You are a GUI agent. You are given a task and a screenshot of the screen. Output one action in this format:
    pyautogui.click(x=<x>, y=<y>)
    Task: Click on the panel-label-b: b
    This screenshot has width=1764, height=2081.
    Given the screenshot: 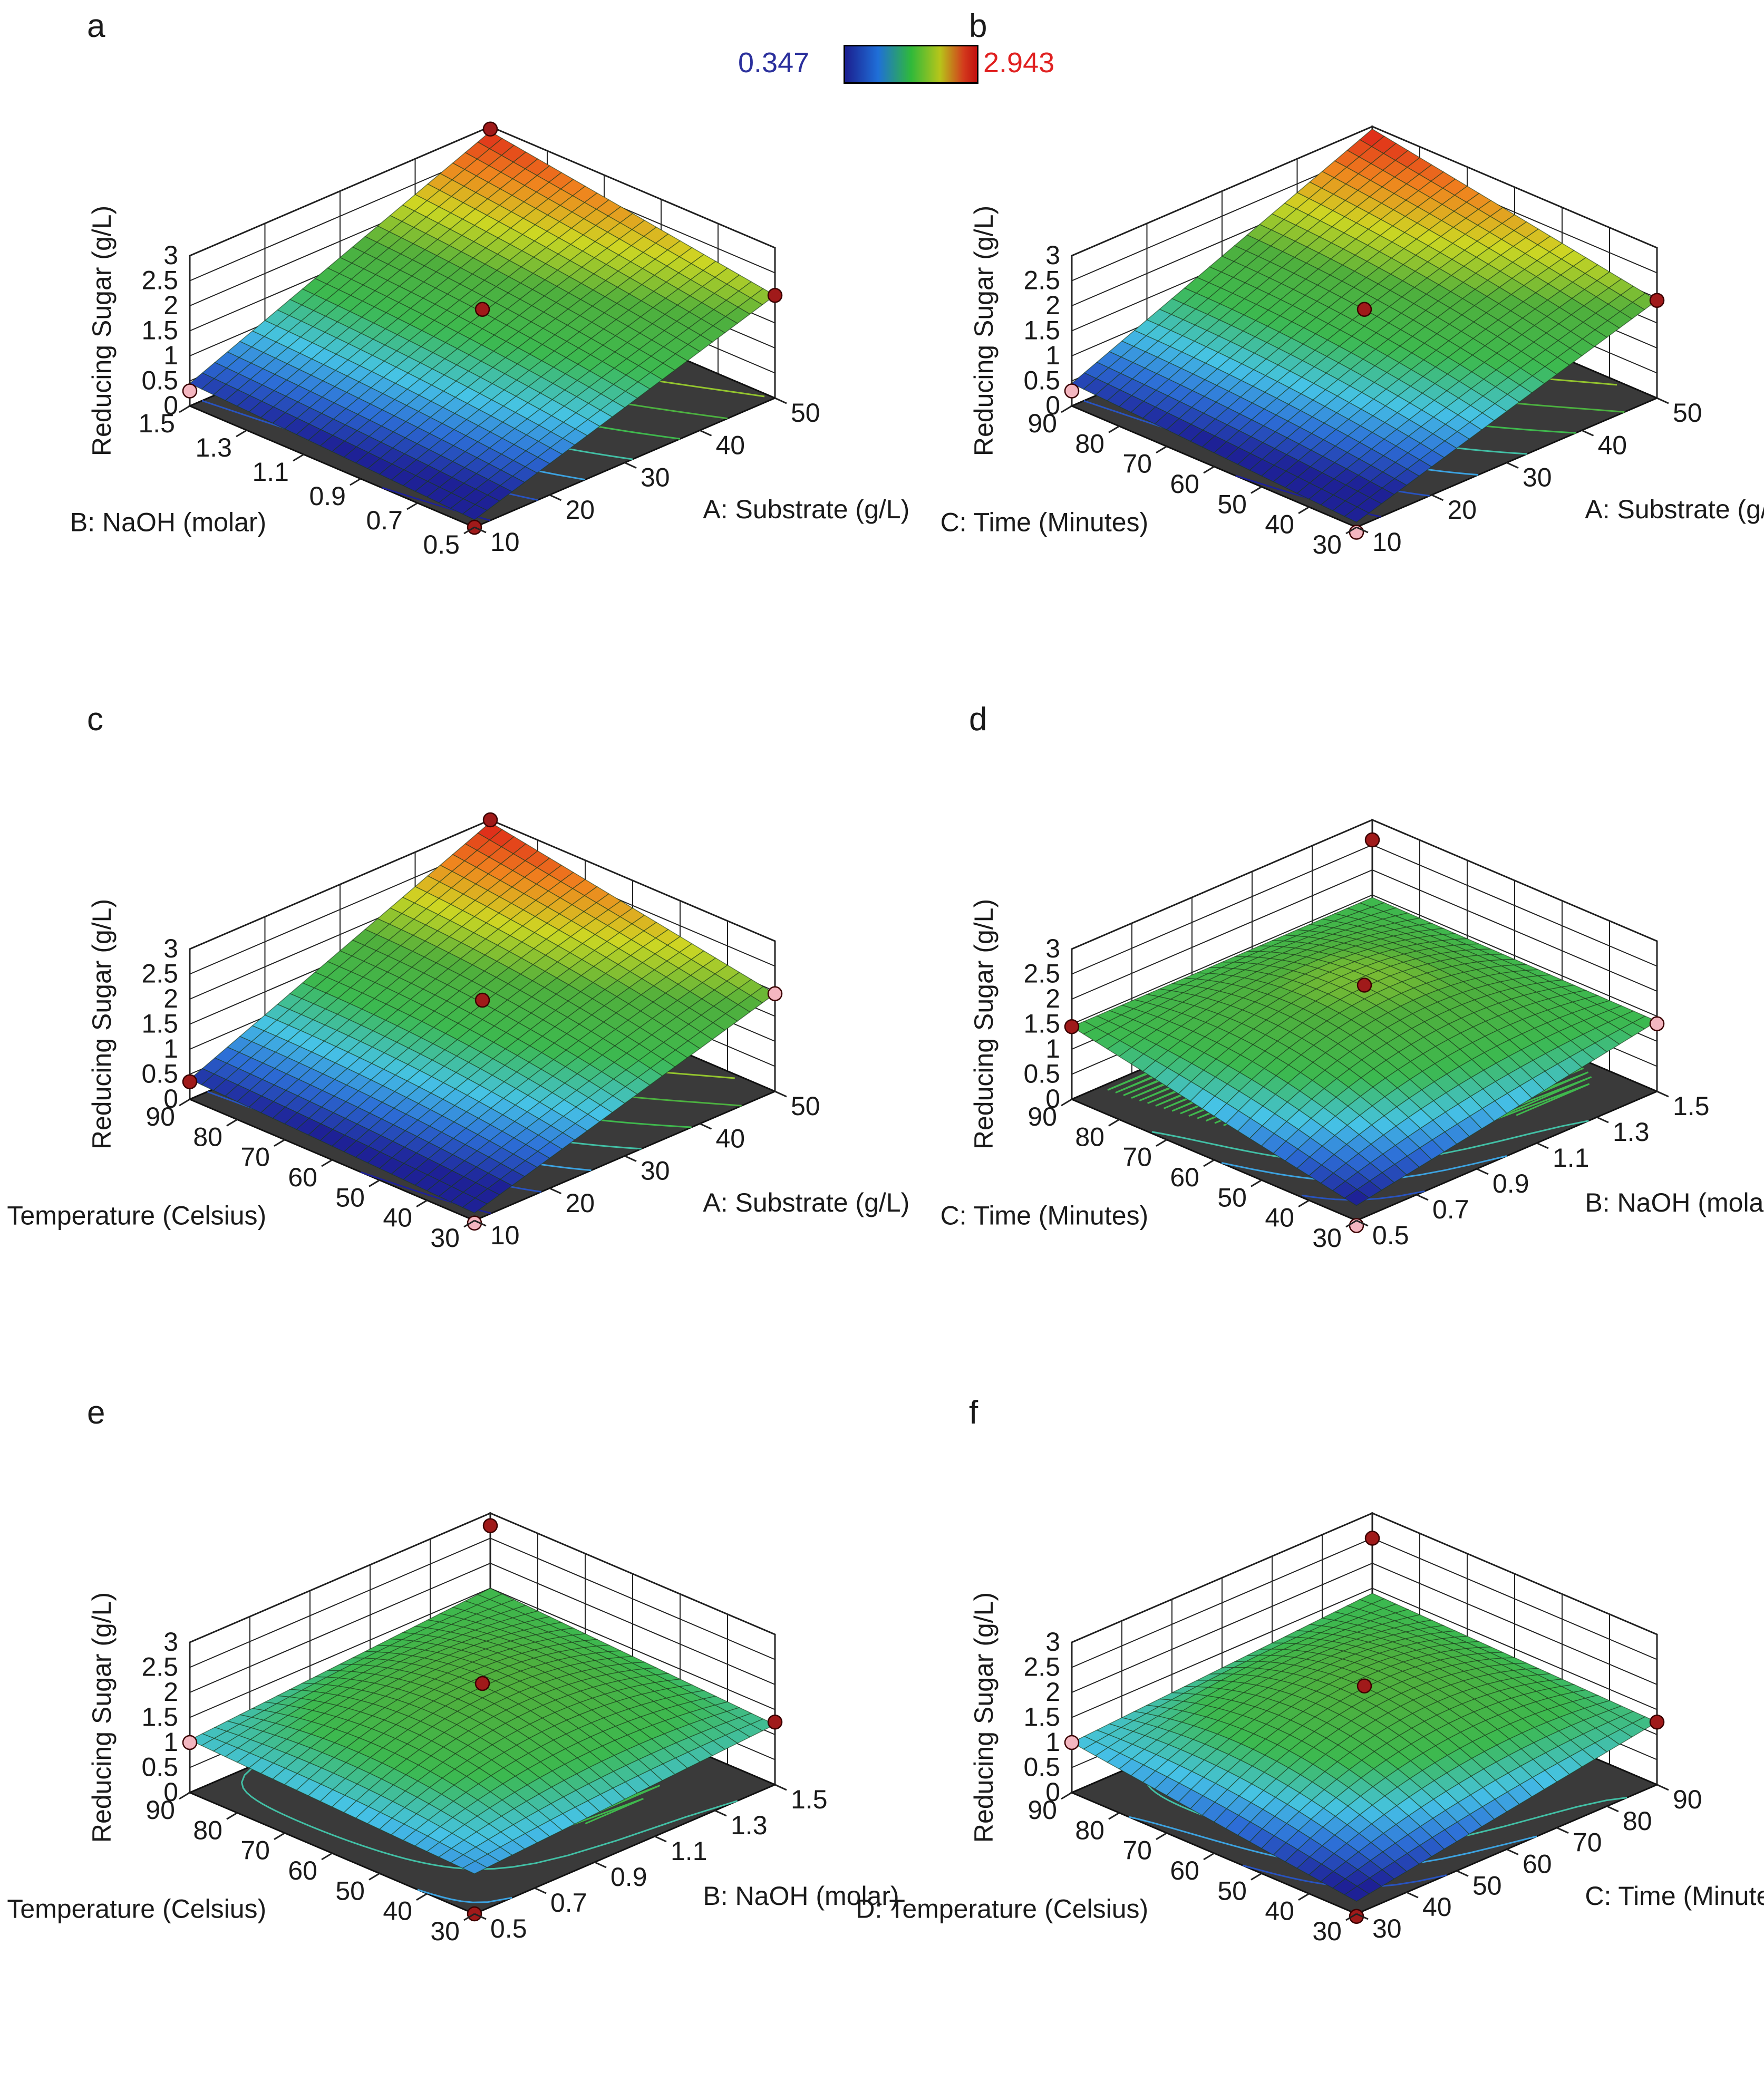 What is the action you would take?
    pyautogui.click(x=978, y=26)
    